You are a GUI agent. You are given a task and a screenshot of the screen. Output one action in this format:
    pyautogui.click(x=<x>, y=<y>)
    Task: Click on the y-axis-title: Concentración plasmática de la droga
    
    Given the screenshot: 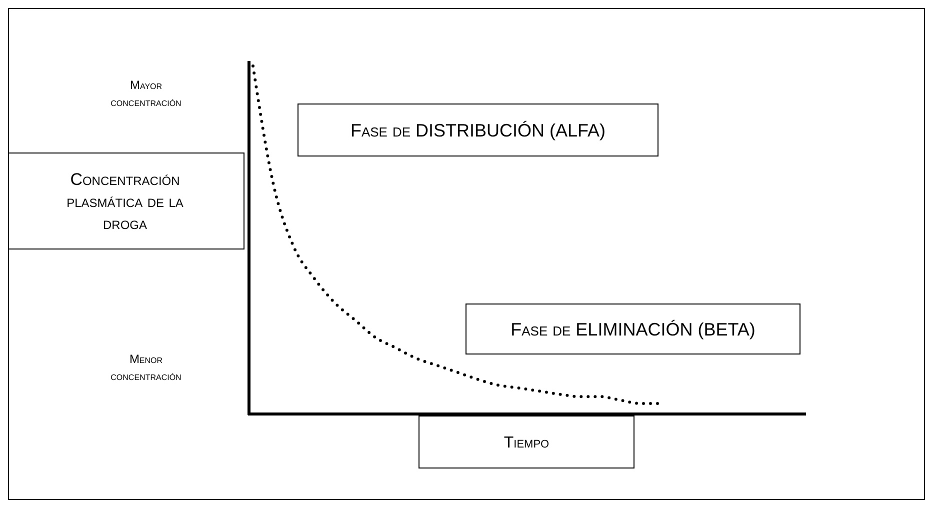 What is the action you would take?
    pyautogui.click(x=125, y=202)
    